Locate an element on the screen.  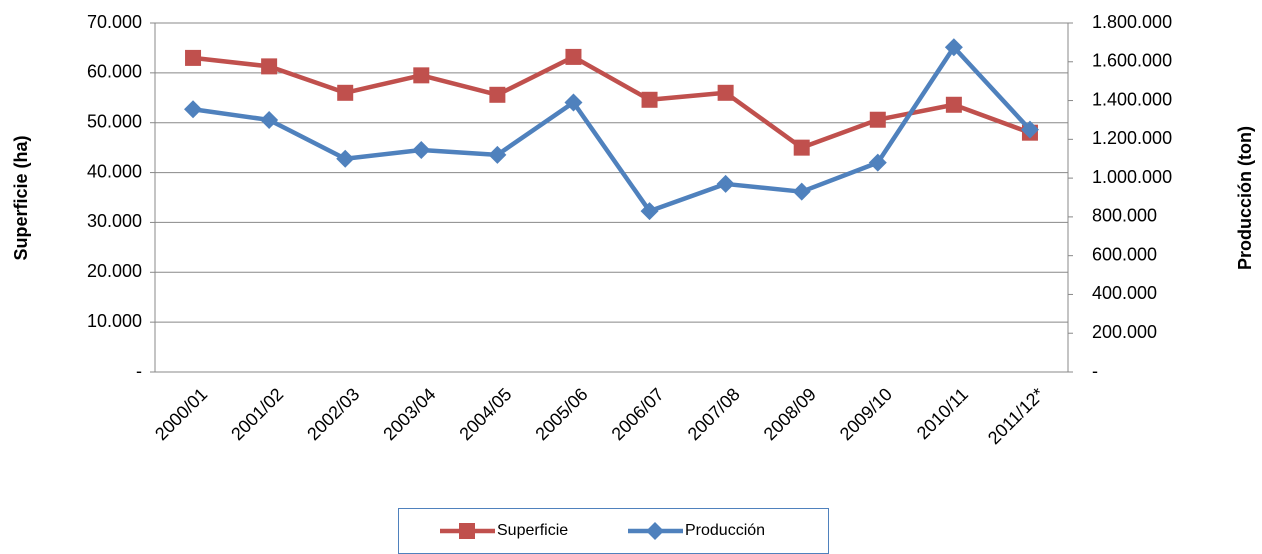
x-tick-label: 2003/04 is located at coordinates (409, 414).